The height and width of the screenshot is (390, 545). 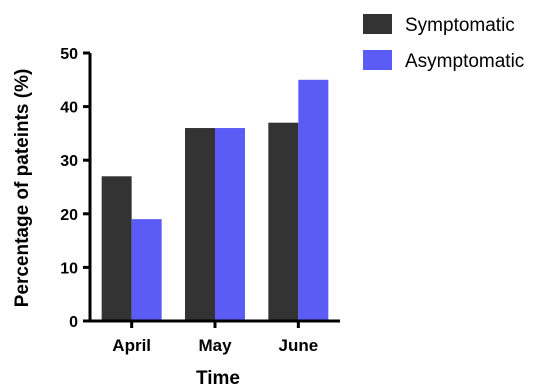 I want to click on legend-swatch-symptomatic, so click(x=377, y=24).